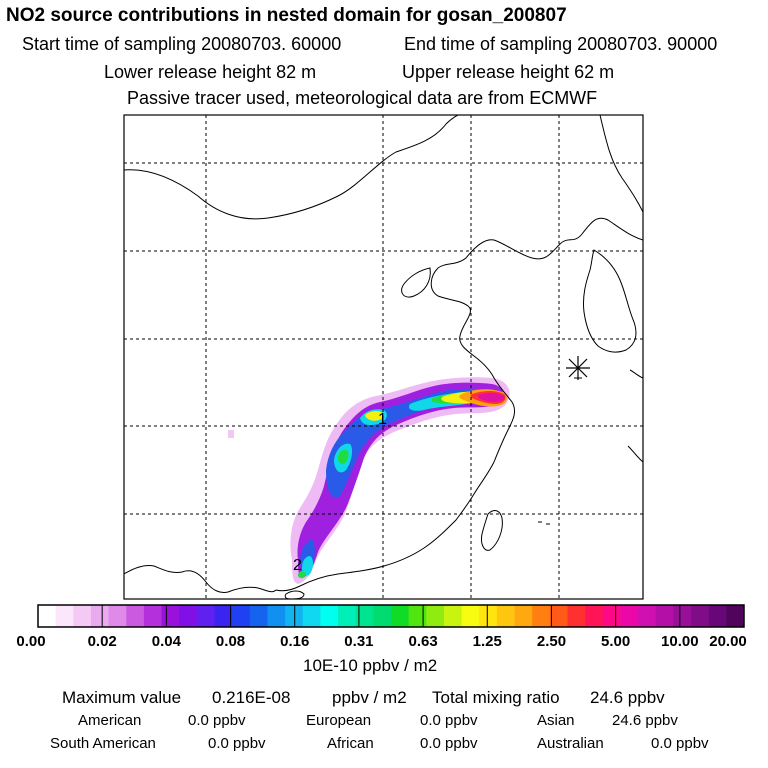 The image size is (768, 768). Describe the element at coordinates (231, 434) in the screenshot. I see `plume-speck` at that location.